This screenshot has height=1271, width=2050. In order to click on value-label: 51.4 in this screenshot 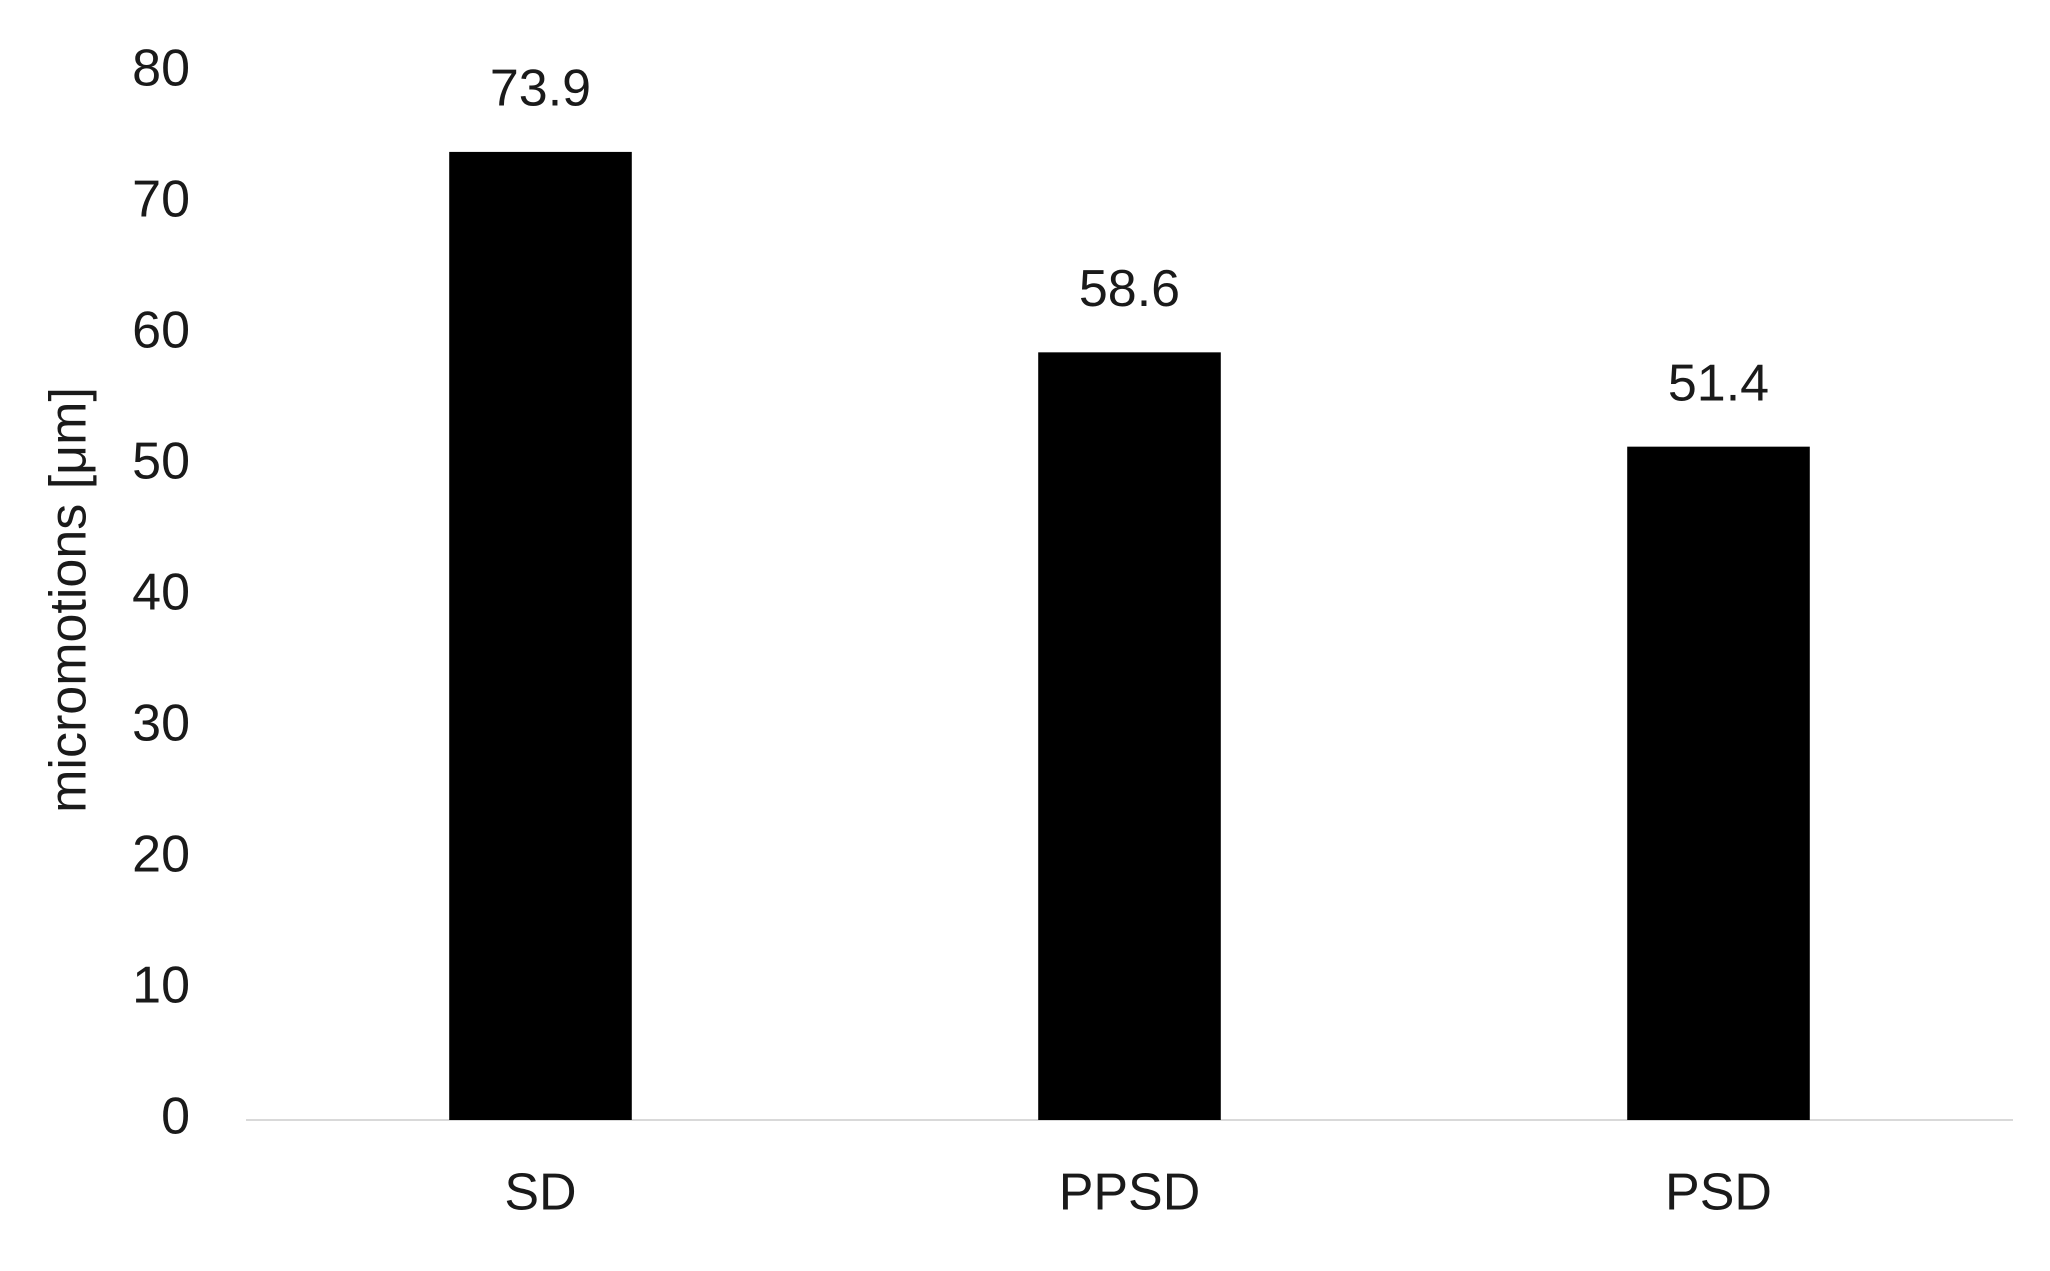, I will do `click(1718, 383)`.